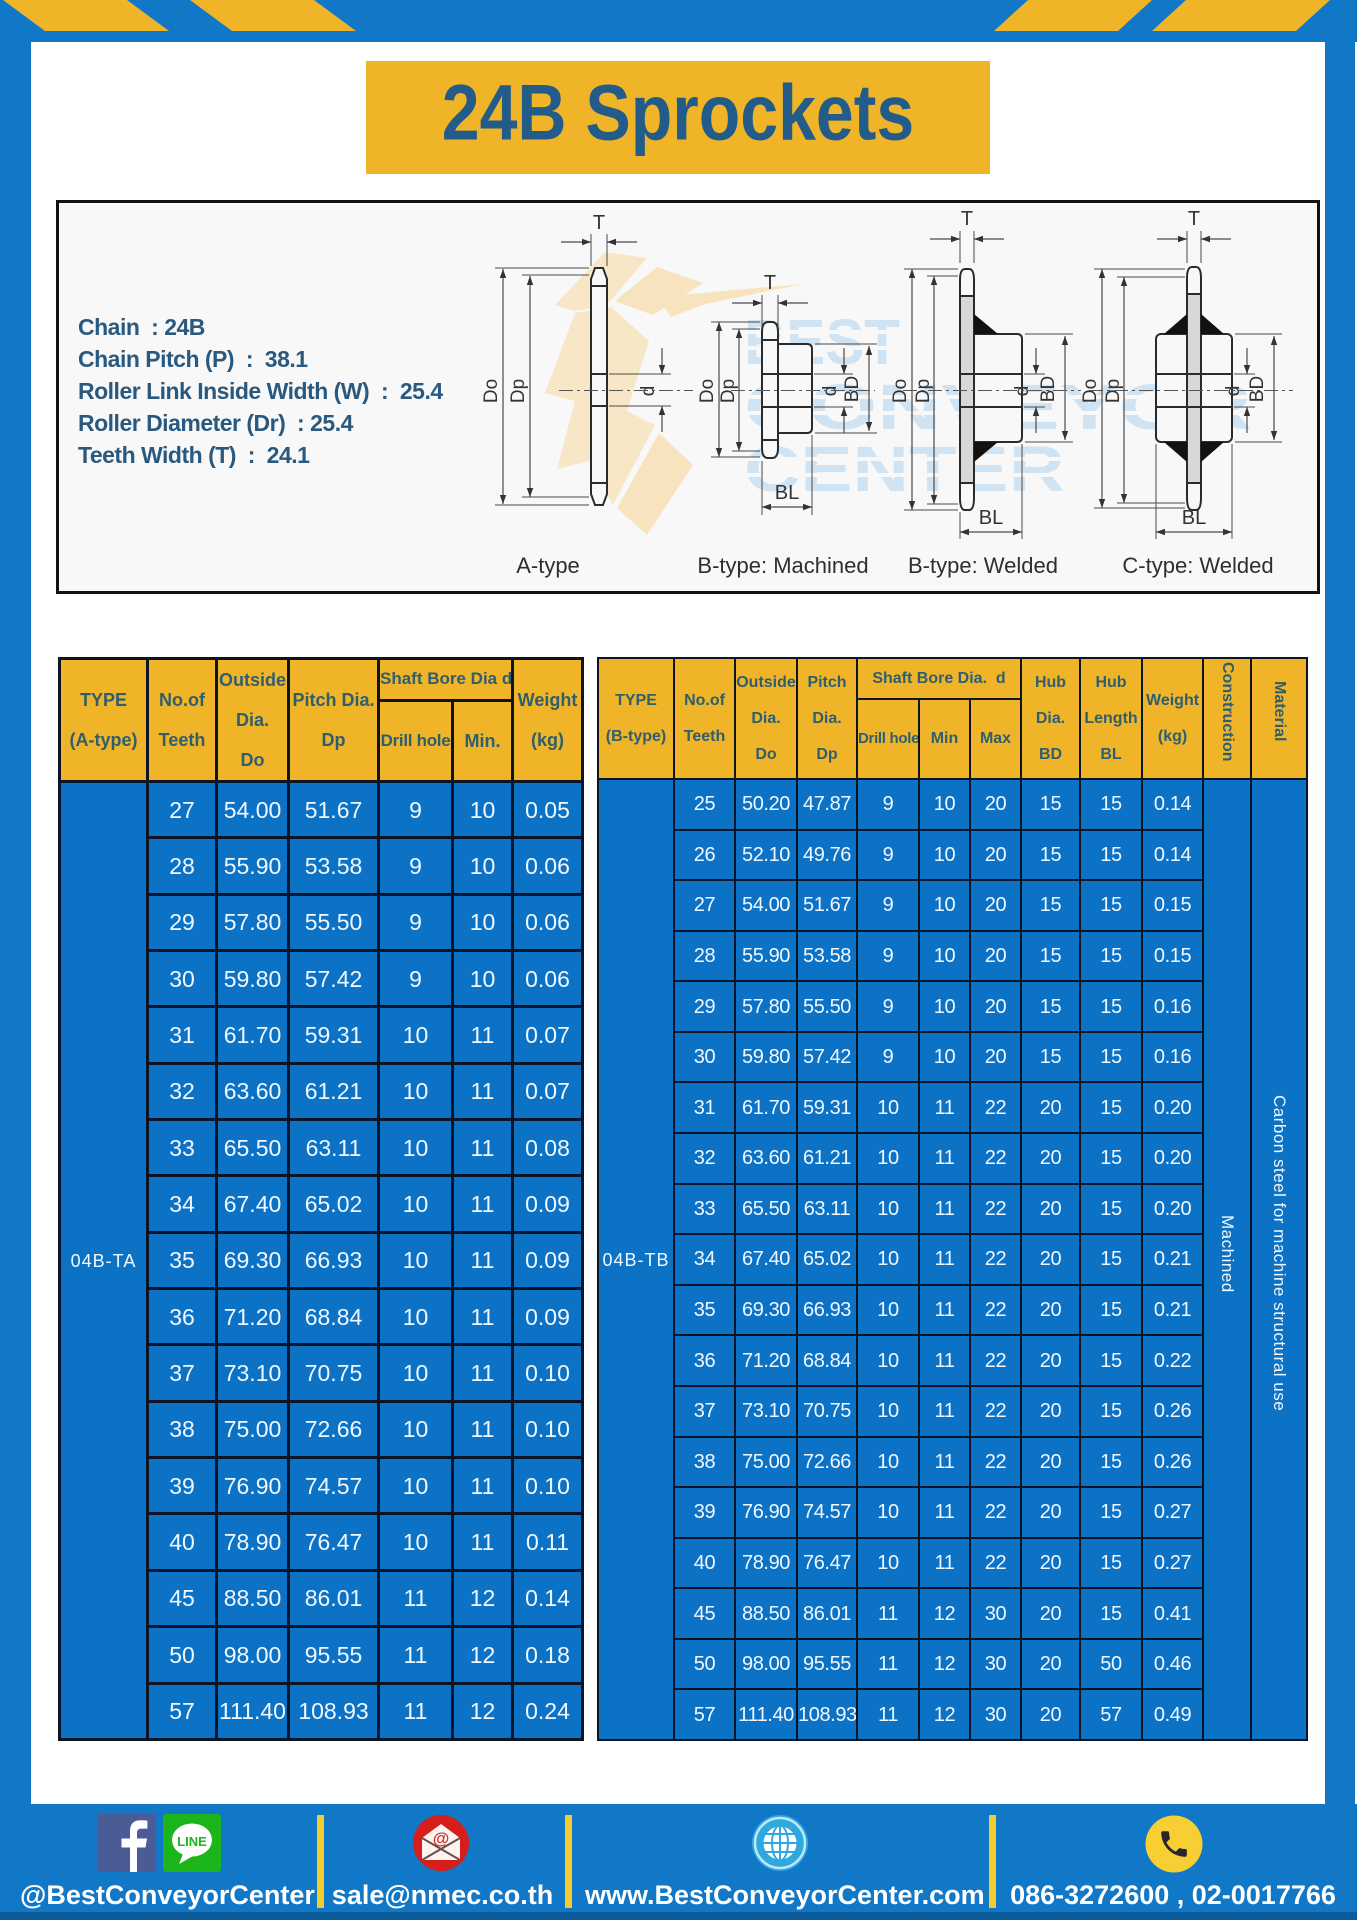 This screenshot has height=1920, width=1357. I want to click on svg-text: B-type: Welded, so click(983, 565).